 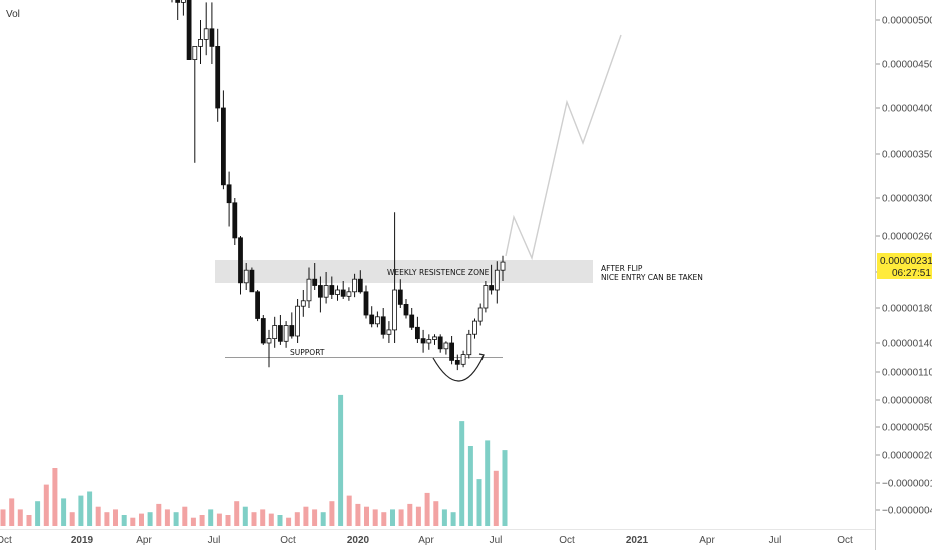 What do you see at coordinates (907, 428) in the screenshot?
I see `y-tick-label: 0.00000050` at bounding box center [907, 428].